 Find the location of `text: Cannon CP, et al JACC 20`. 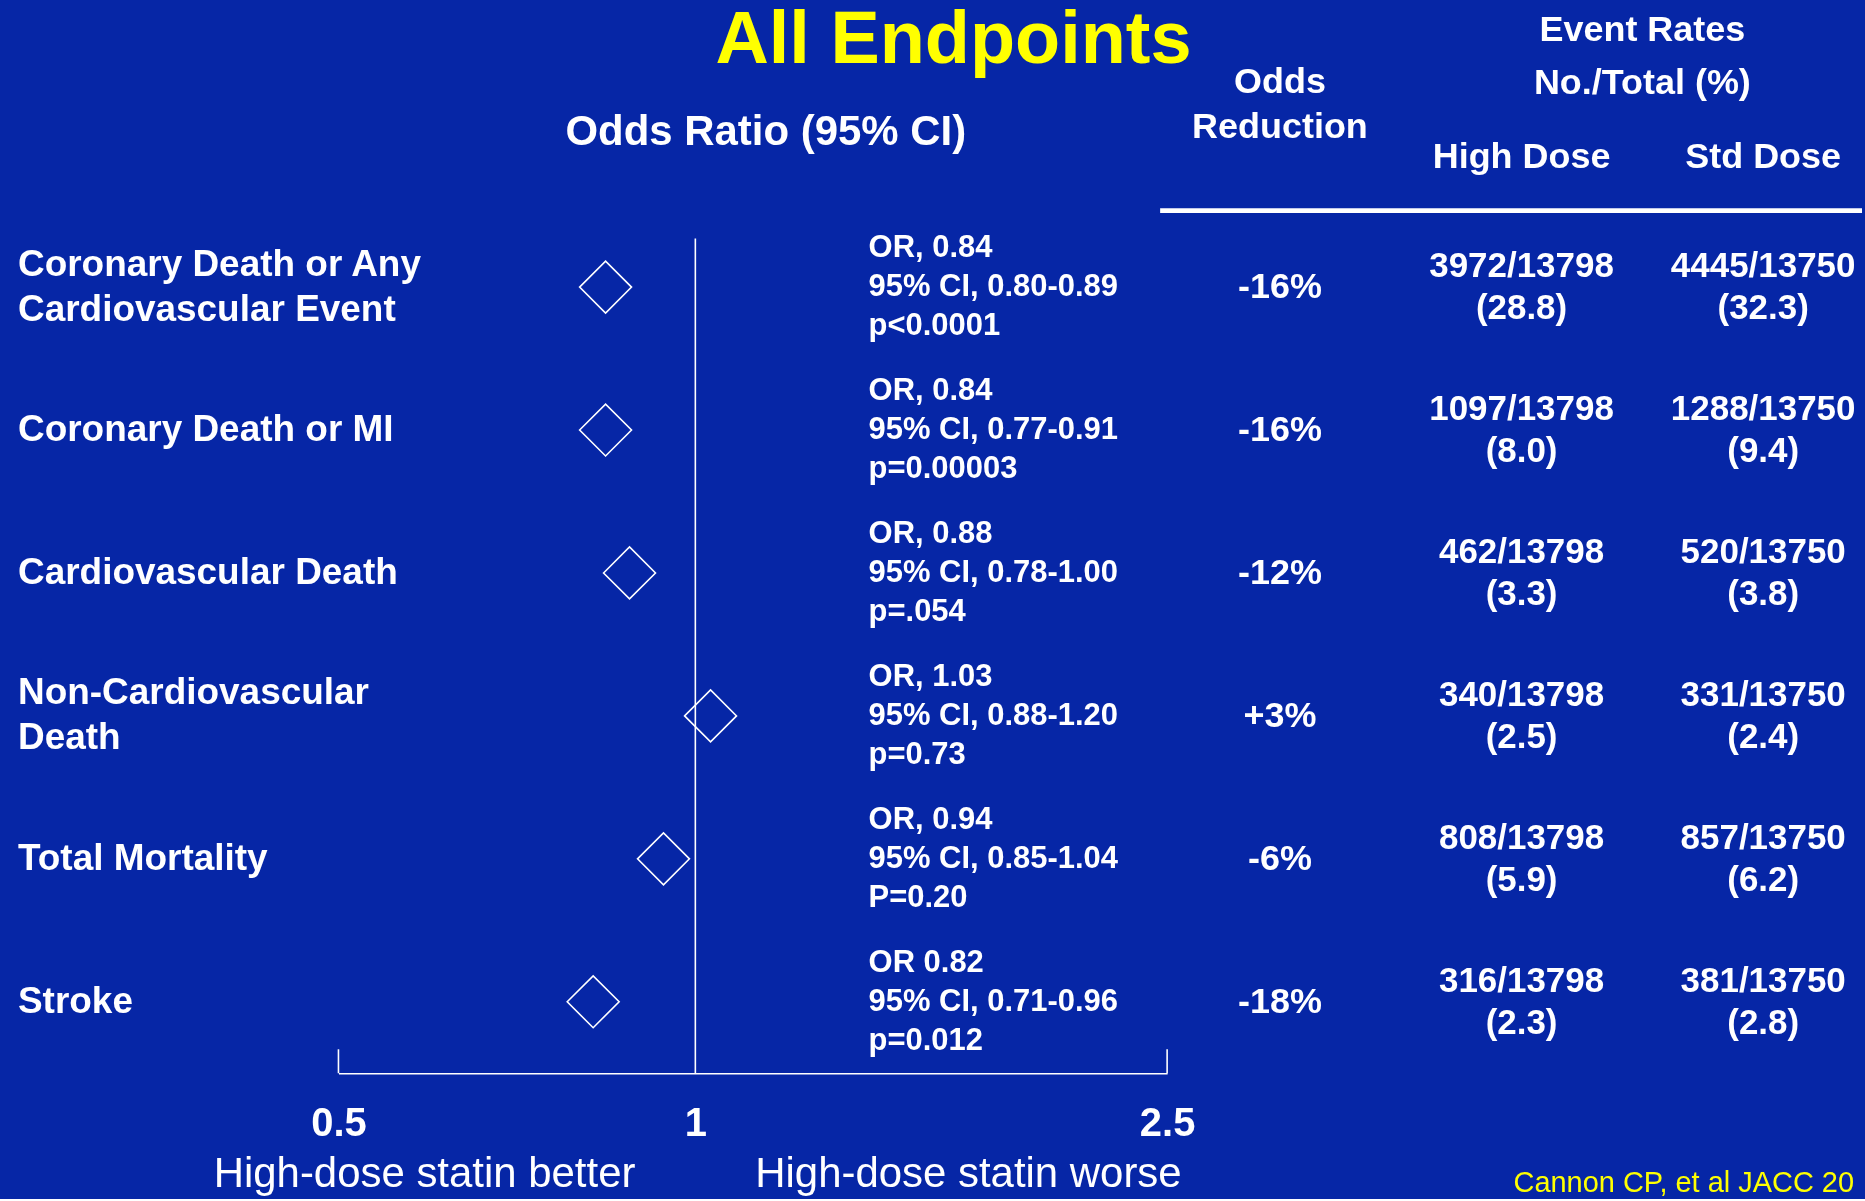

text: Cannon CP, et al JACC 20 is located at coordinates (1684, 1182).